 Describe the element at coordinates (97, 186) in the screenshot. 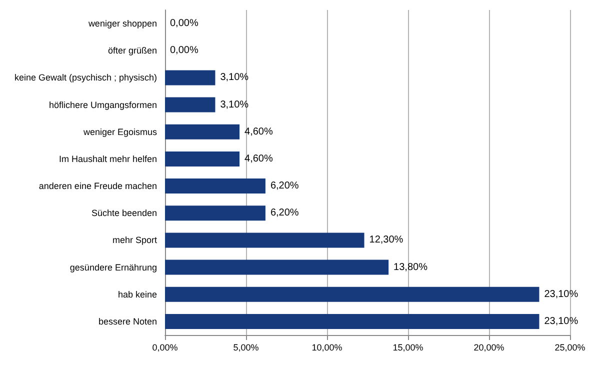

I see `y-tick-label: anderen eine Freude machen` at that location.